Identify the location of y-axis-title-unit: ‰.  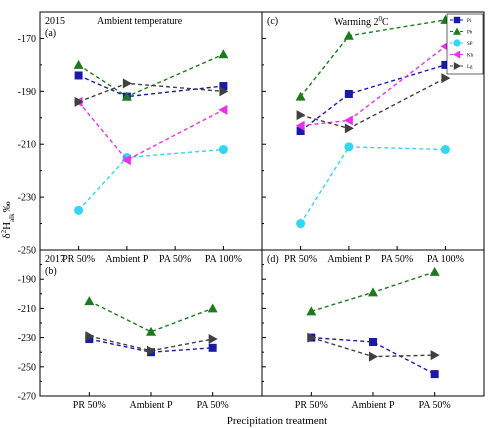
(7, 206).